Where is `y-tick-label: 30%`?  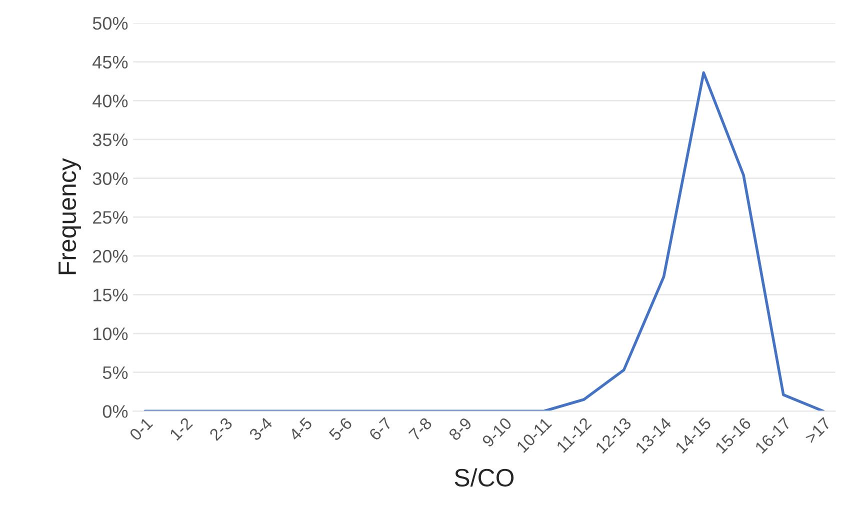 y-tick-label: 30% is located at coordinates (110, 178).